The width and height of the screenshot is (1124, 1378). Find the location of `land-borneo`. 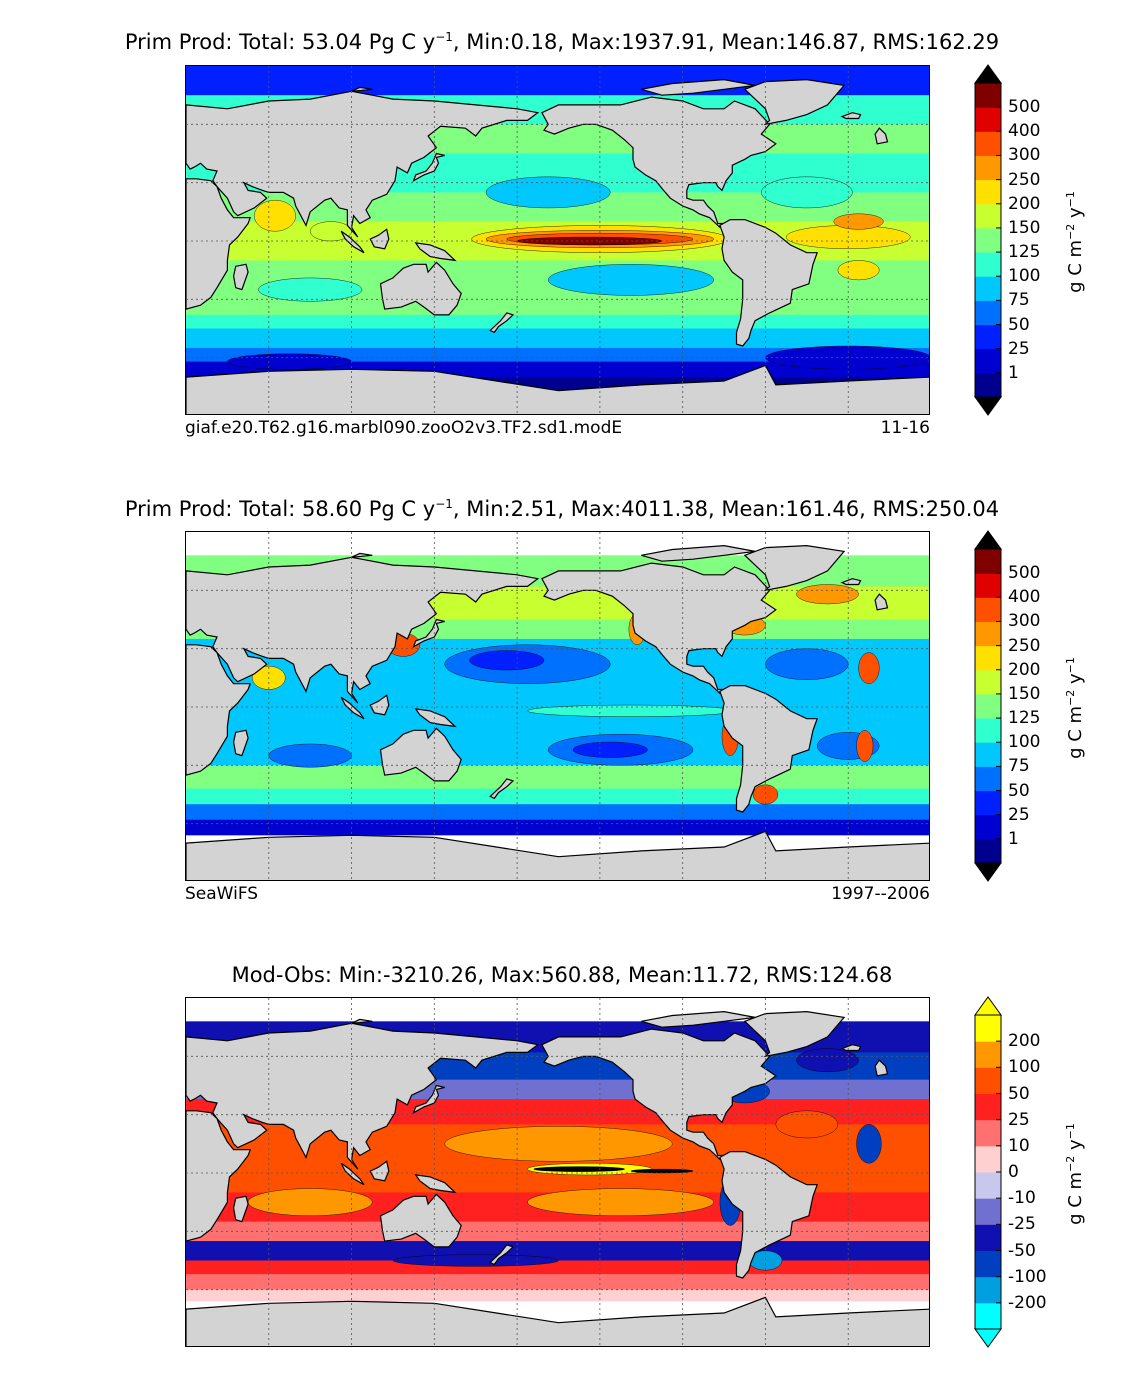

land-borneo is located at coordinates (379, 1171).